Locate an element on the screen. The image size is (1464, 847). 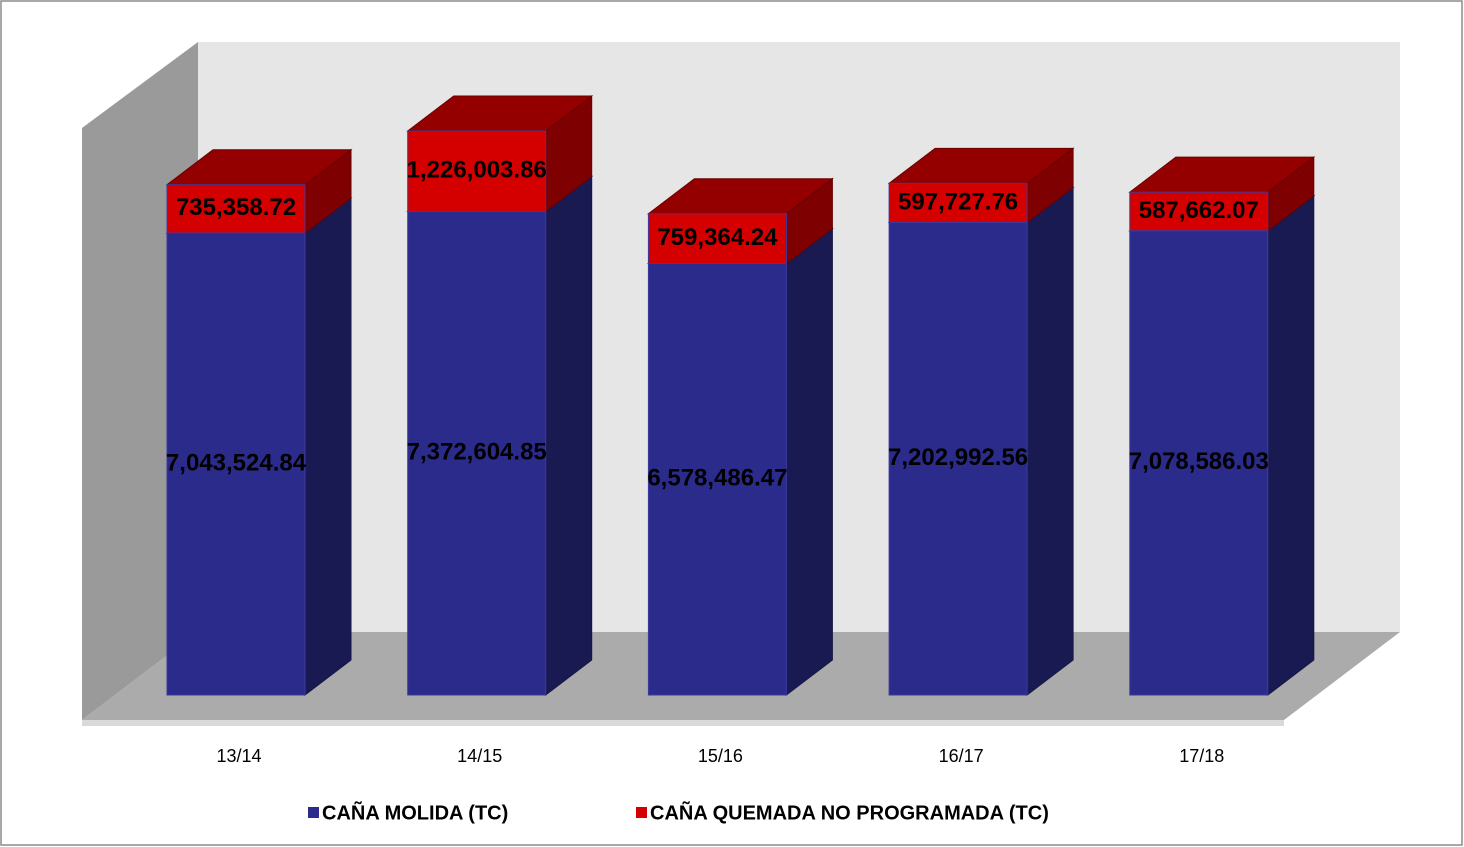
data-label: 7,078,586.03 is located at coordinates (1199, 461).